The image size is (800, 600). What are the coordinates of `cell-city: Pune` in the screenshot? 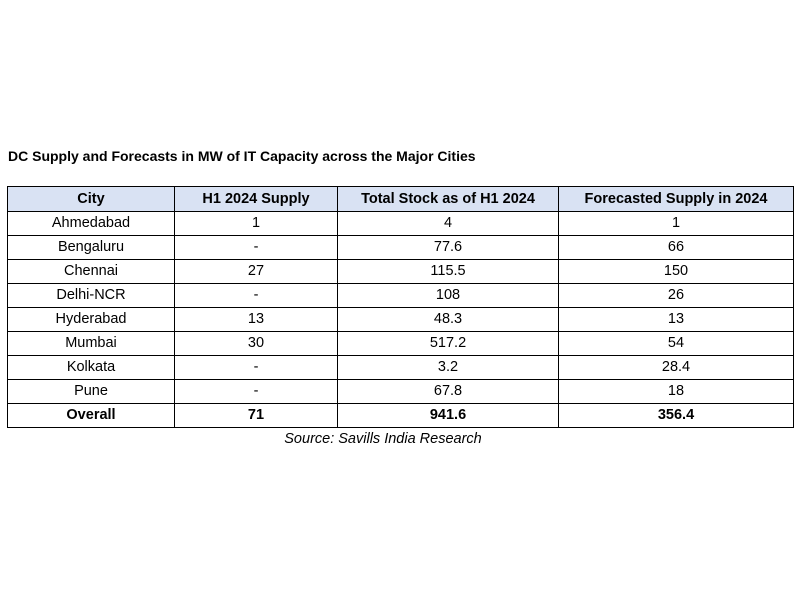 It's located at (91, 391).